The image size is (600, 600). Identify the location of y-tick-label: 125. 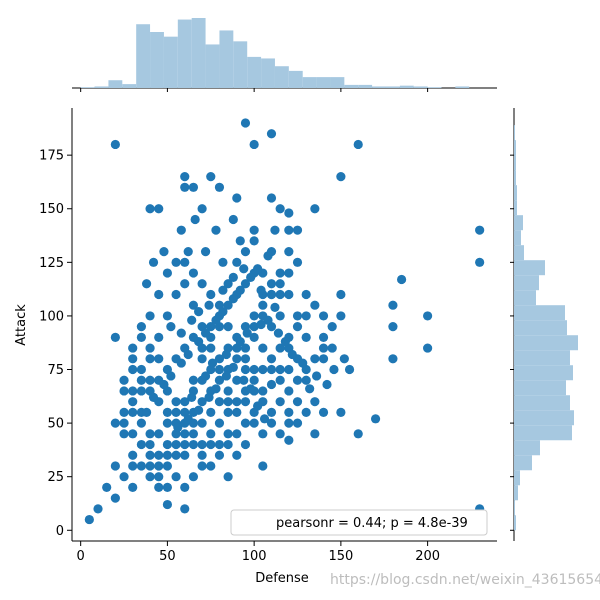
(51, 263).